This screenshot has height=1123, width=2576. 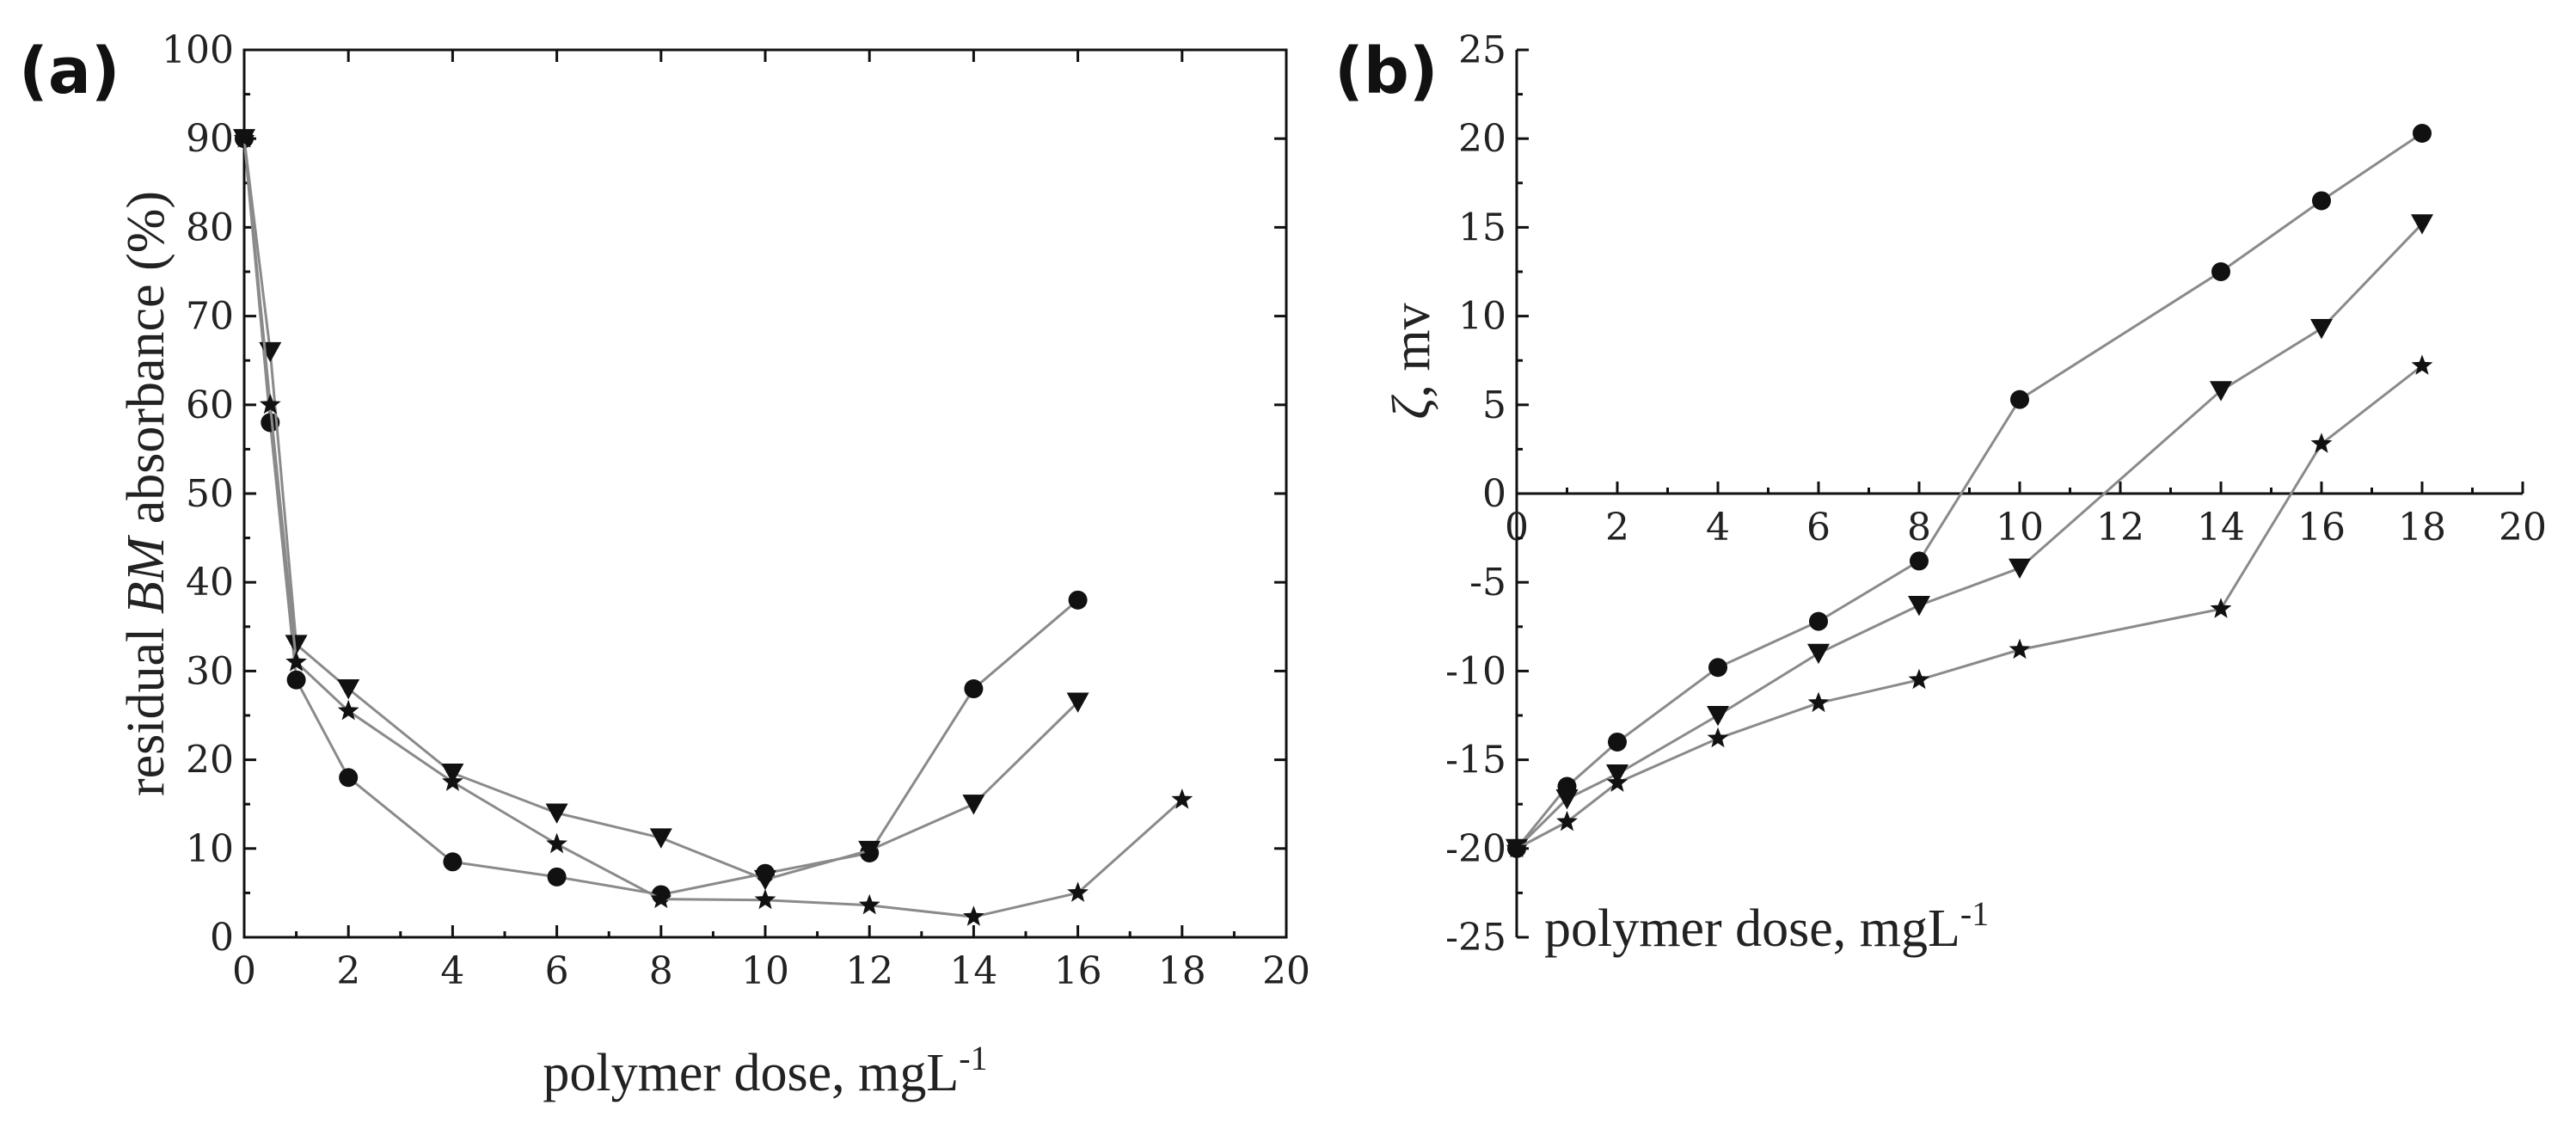 I want to click on y-tick-label: 60, so click(x=210, y=405).